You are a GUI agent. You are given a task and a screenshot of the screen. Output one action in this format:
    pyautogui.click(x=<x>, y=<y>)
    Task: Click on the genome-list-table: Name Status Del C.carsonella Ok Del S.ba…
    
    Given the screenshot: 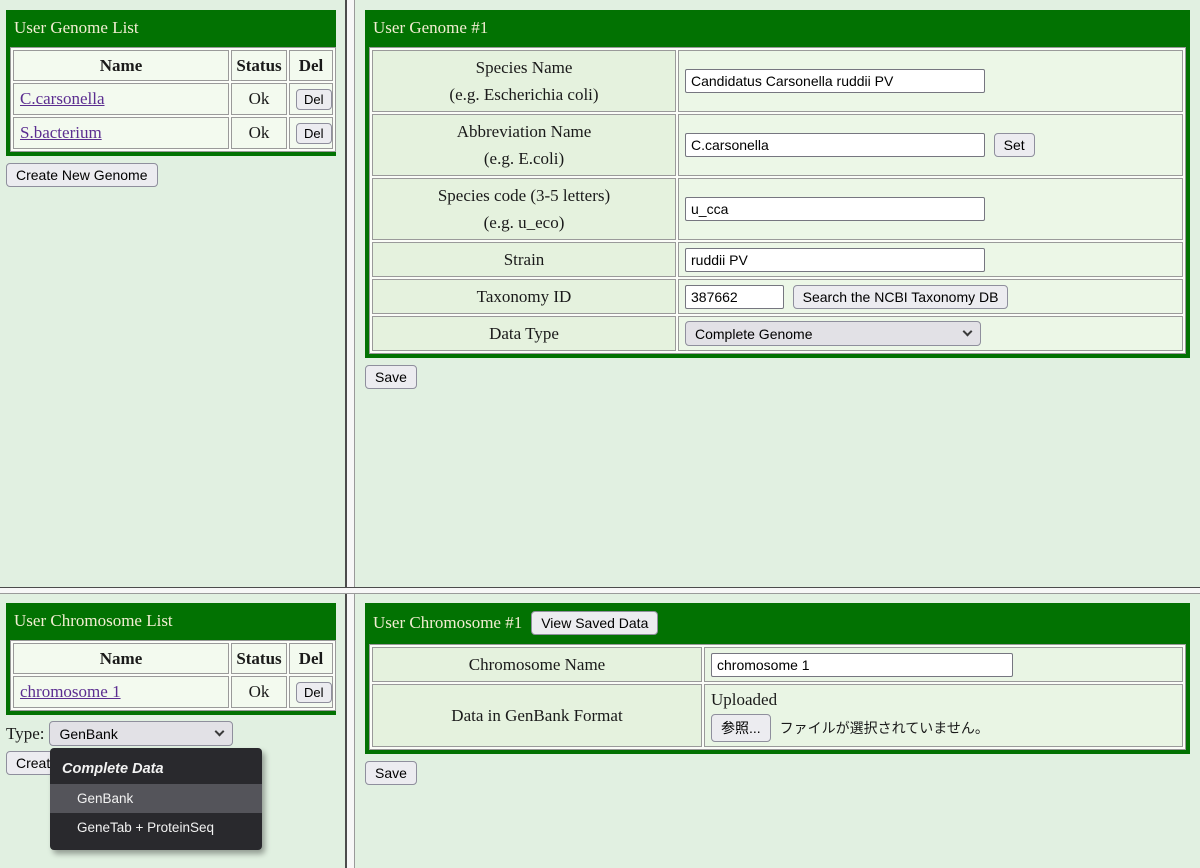 What is the action you would take?
    pyautogui.click(x=173, y=99)
    